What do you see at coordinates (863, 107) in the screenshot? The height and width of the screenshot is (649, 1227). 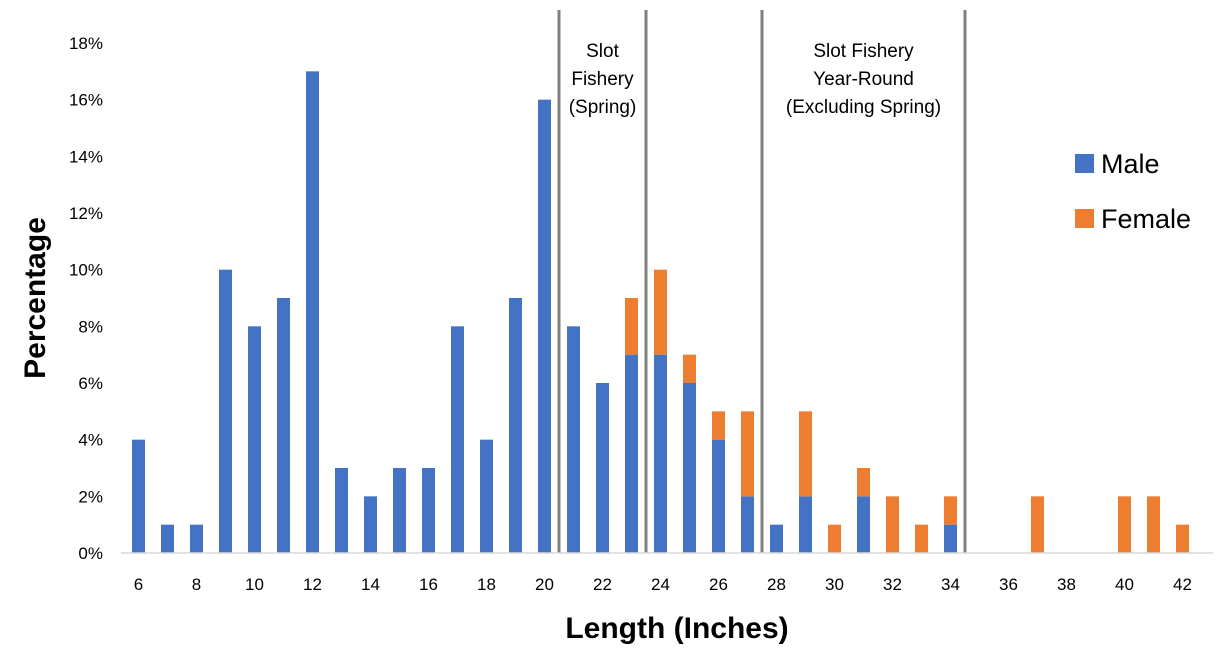 I see `zone-label-line: (Excluding Spring)` at bounding box center [863, 107].